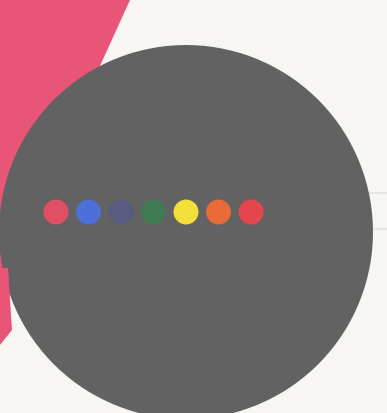 This screenshot has width=387, height=413. I want to click on dot-yellow, so click(186, 212).